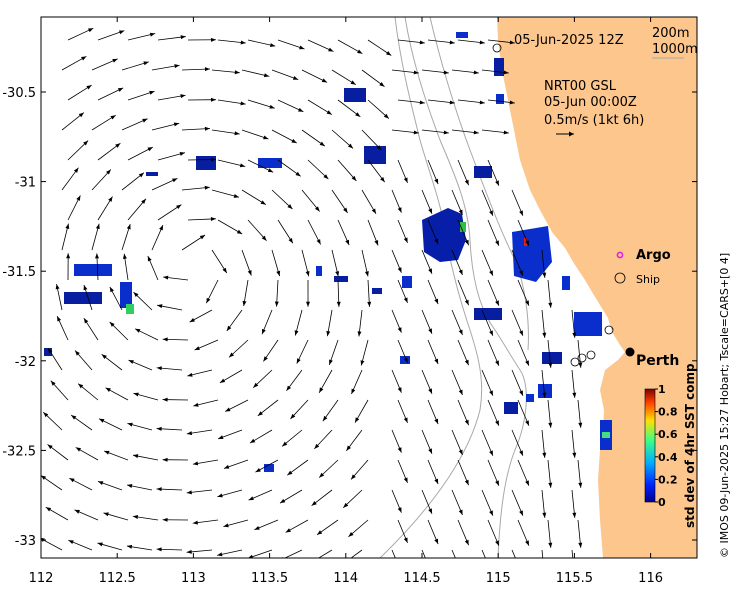 This screenshot has width=740, height=596. Describe the element at coordinates (594, 120) in the screenshot. I see `arrow-scale-label: 0.5m/s (1kt 6h)` at that location.